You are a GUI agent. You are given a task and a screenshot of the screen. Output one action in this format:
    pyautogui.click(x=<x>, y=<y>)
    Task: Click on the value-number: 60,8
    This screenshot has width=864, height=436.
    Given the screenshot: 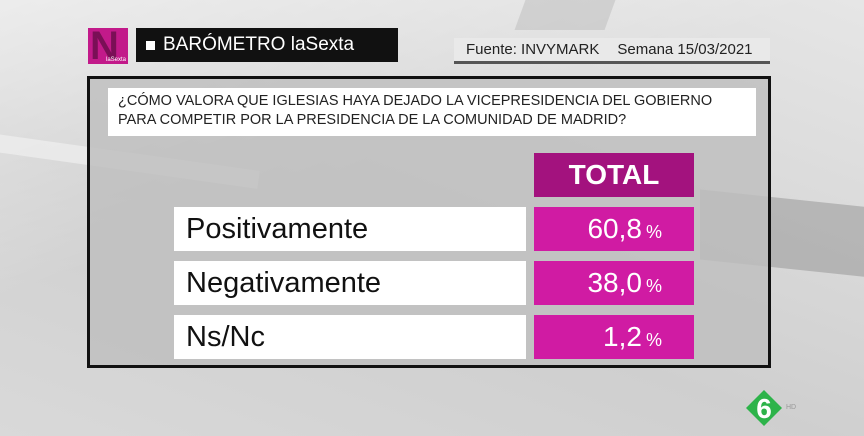 What is the action you would take?
    pyautogui.click(x=614, y=228)
    